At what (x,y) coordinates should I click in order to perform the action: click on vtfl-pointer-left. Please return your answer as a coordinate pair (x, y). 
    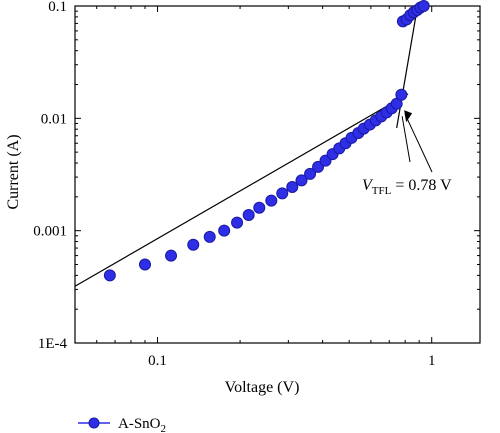
    Looking at the image, I should click on (406, 139).